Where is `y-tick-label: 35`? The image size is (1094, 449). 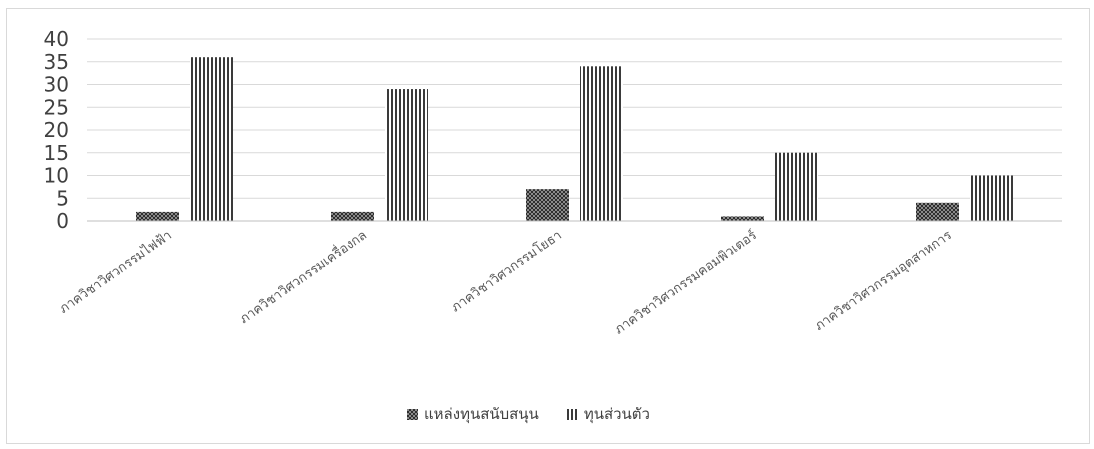 y-tick-label: 35 is located at coordinates (56, 62).